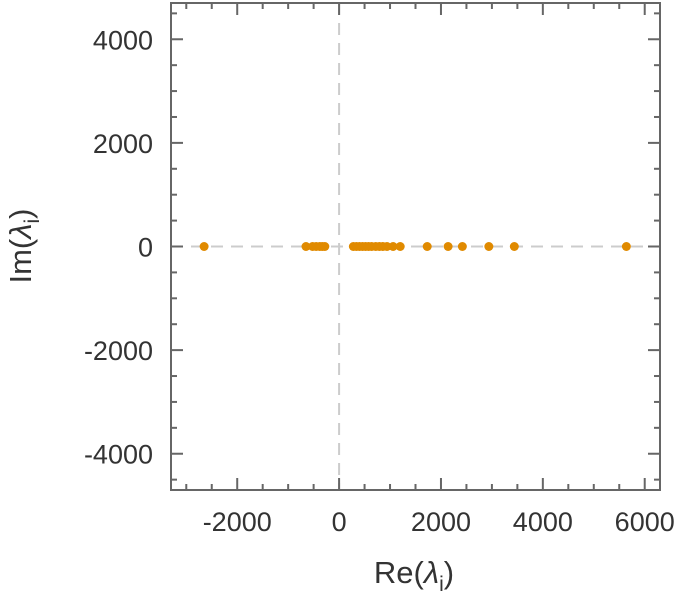  Describe the element at coordinates (145, 248) in the screenshot. I see `y-tick-label: 0` at that location.